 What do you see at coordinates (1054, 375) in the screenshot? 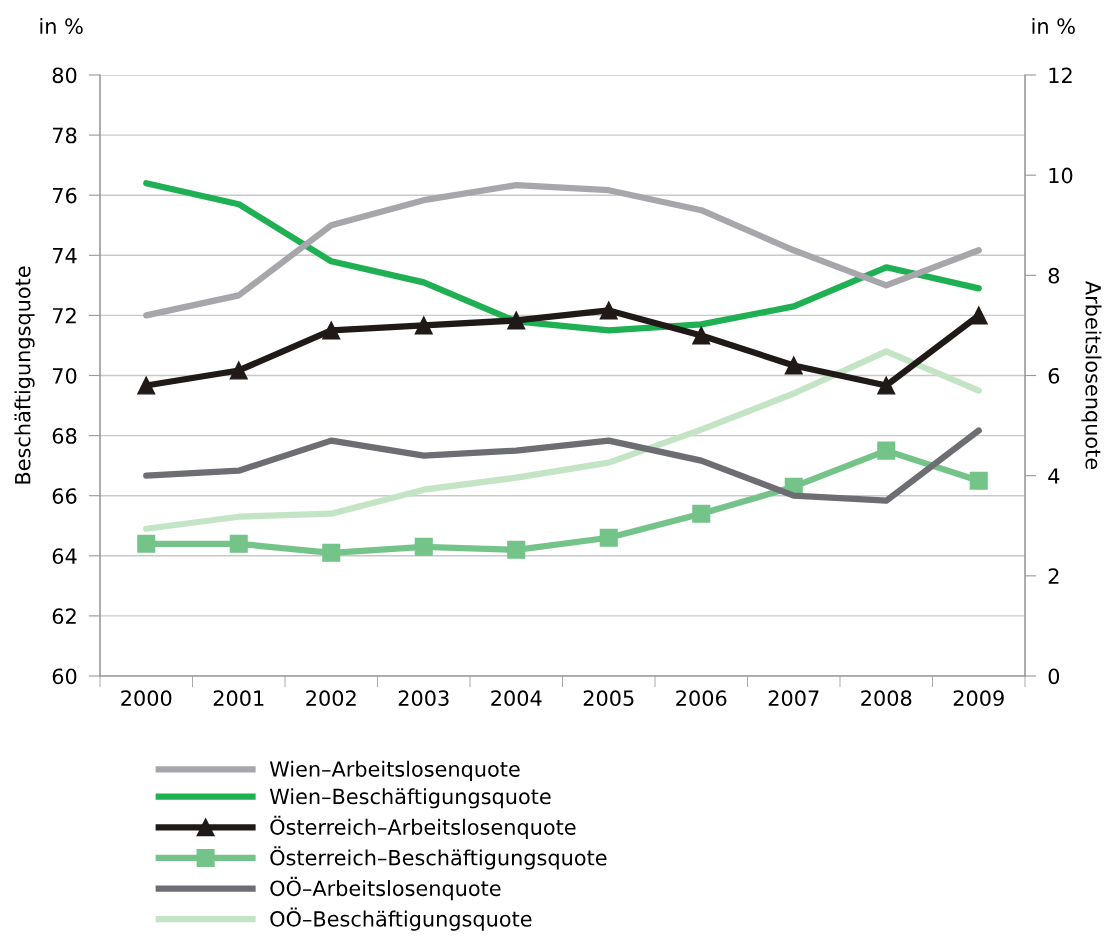
I see `y2-tick-label: 6` at bounding box center [1054, 375].